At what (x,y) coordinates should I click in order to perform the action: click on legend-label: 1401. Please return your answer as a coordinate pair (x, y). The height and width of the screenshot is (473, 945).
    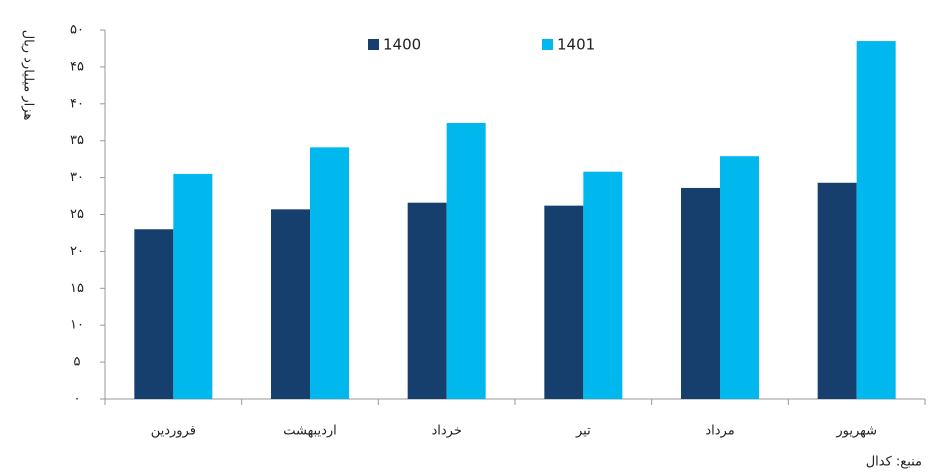
    Looking at the image, I should click on (576, 45).